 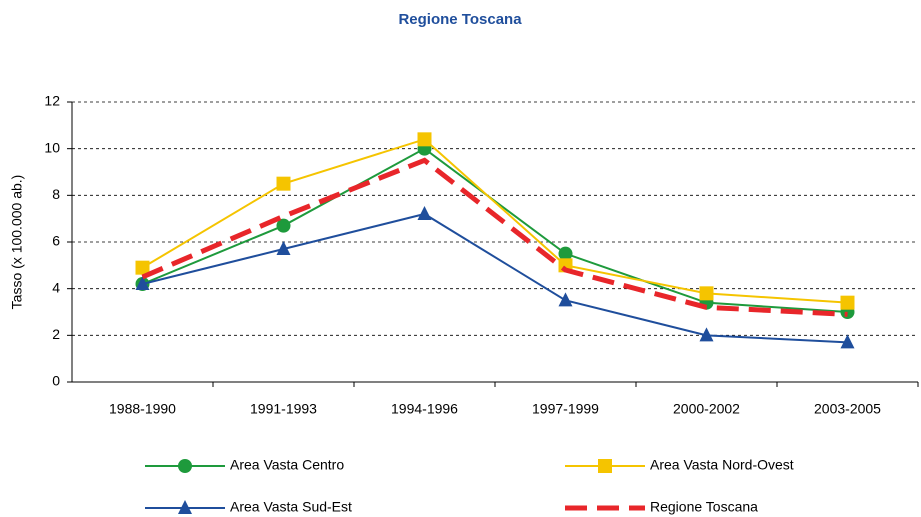 What do you see at coordinates (56, 334) in the screenshot?
I see `y-tick-label: 2` at bounding box center [56, 334].